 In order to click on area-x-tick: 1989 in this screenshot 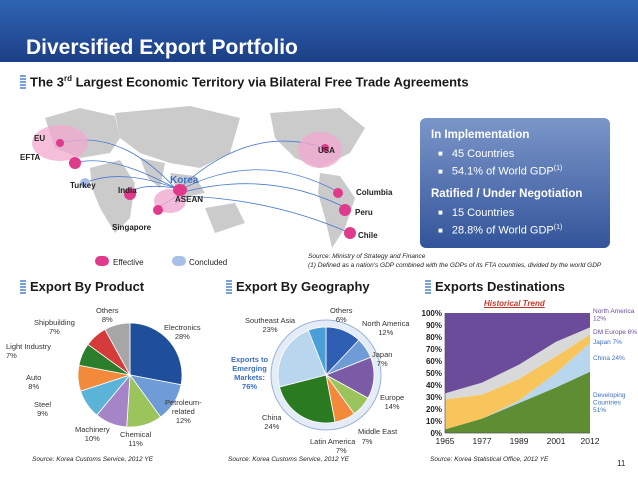, I will do `click(519, 441)`.